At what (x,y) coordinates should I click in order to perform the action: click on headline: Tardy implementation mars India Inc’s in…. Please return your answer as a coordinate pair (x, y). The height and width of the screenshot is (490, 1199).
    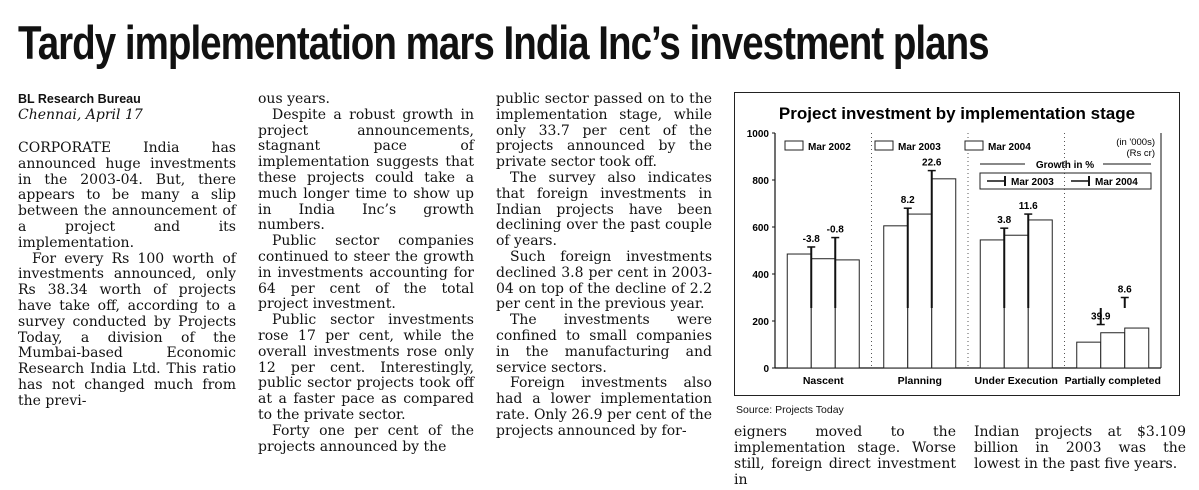
    Looking at the image, I should click on (504, 42).